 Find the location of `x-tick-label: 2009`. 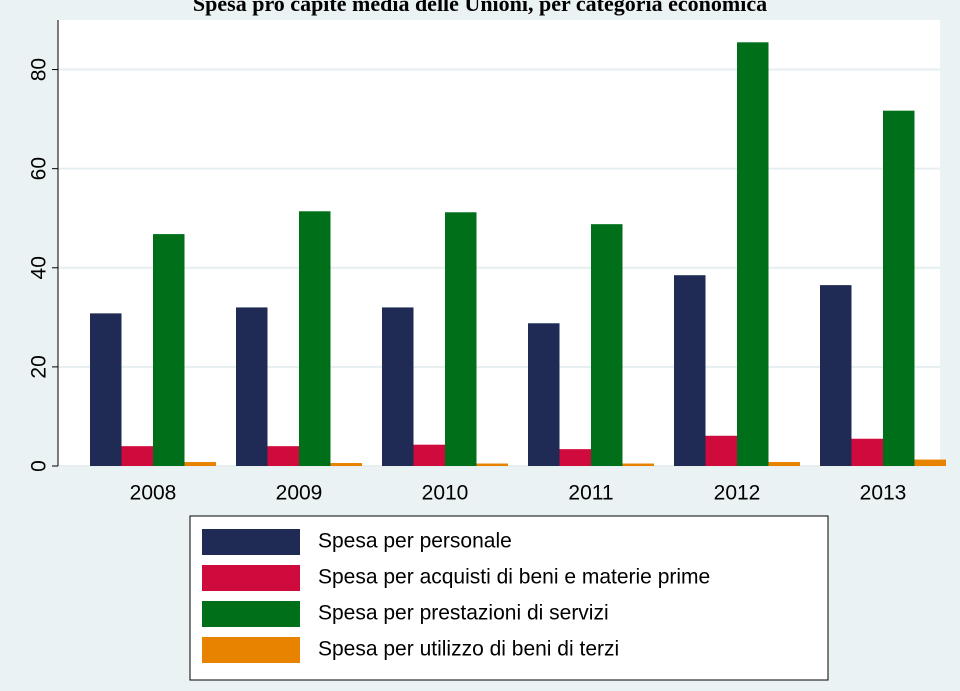

x-tick-label: 2009 is located at coordinates (299, 493).